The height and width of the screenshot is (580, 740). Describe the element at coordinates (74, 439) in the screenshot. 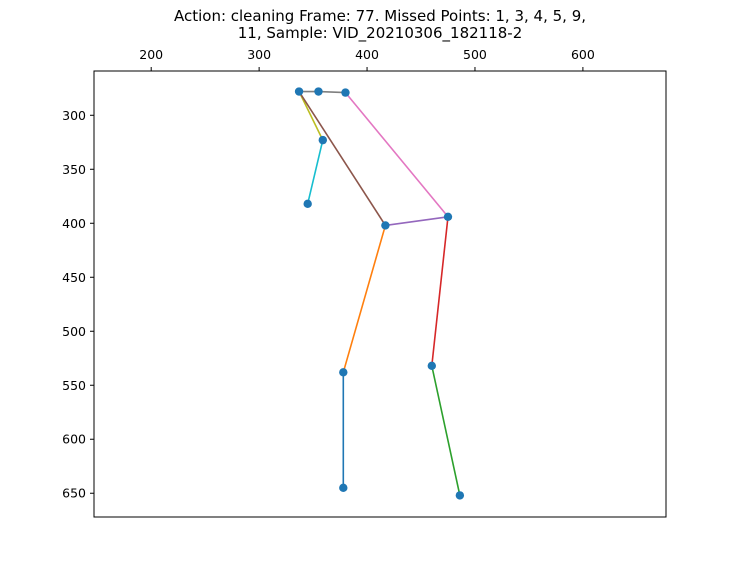

I see `y-tick-label: 600` at that location.